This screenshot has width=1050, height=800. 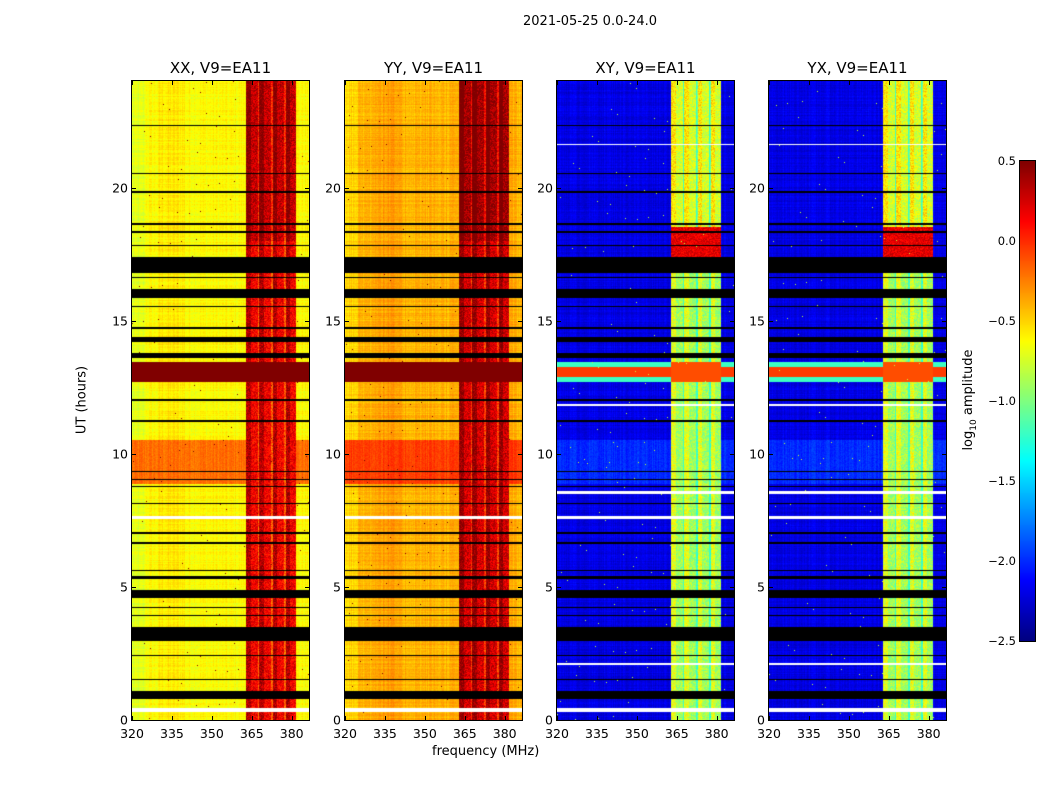 What do you see at coordinates (1002, 401) in the screenshot?
I see `colorbar-tick-label: −1.0` at bounding box center [1002, 401].